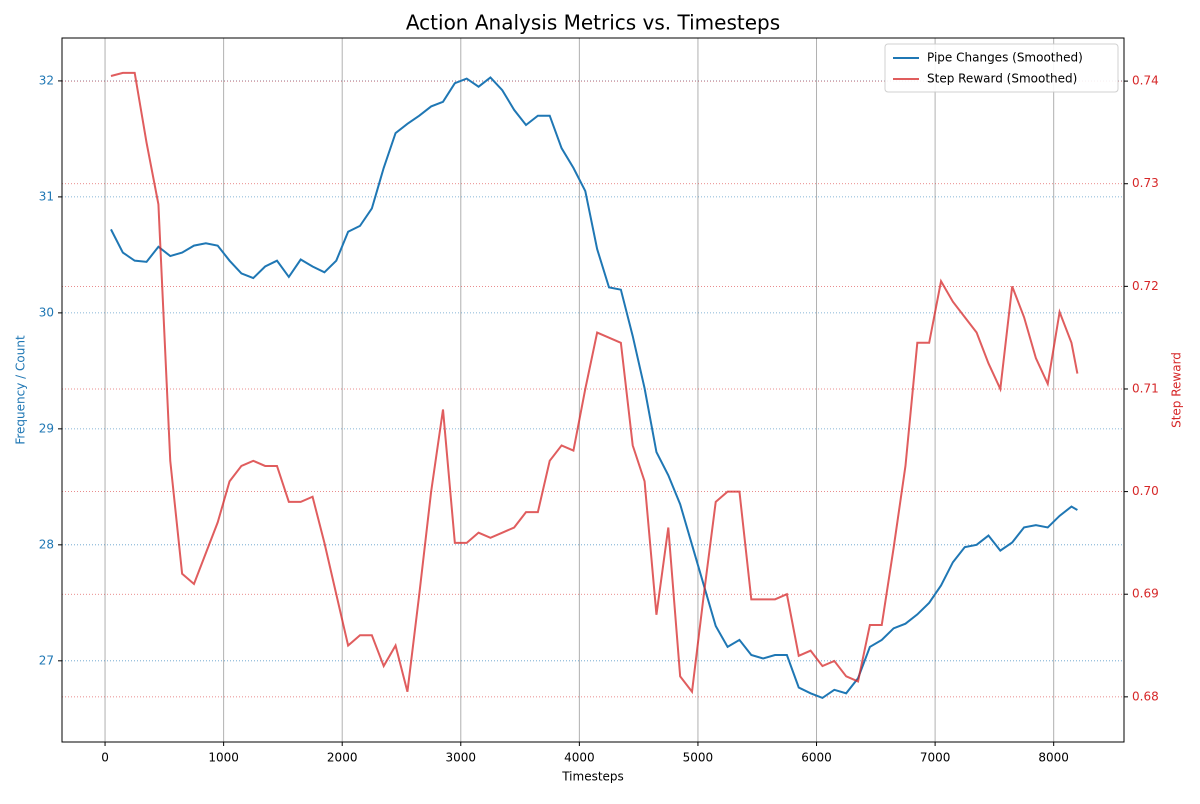 The image size is (1200, 804). I want to click on y-tick-label: 29, so click(46, 428).